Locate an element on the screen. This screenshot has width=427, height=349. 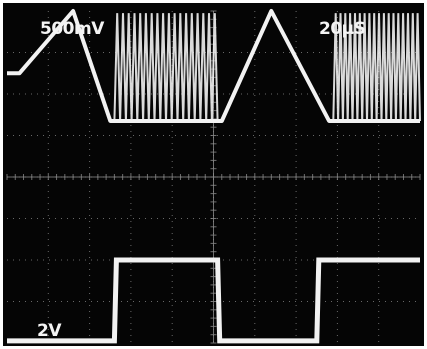
ch2-scale-readout: 2V is located at coordinates (49, 331).